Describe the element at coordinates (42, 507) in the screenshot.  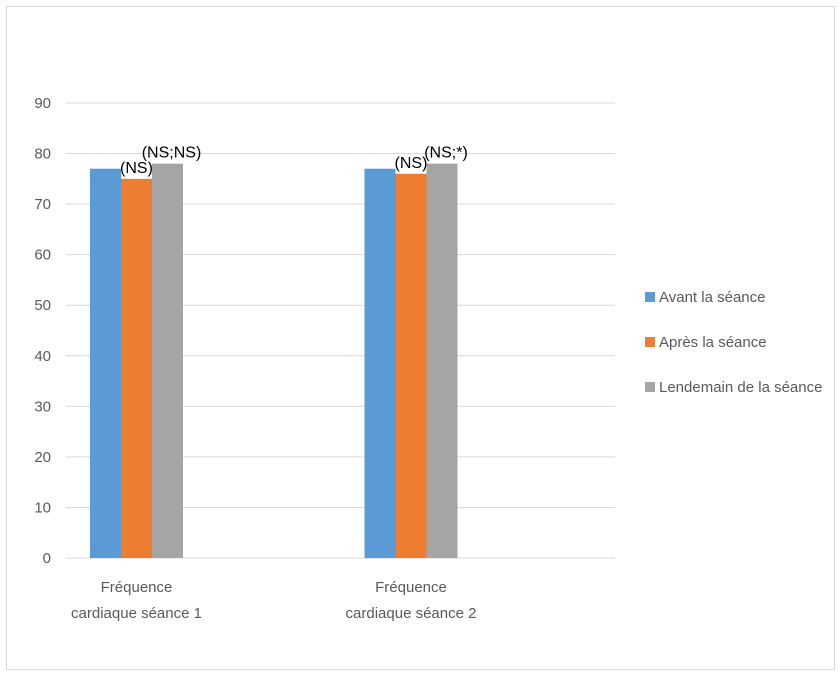
I see `y-tick-label: 10` at that location.